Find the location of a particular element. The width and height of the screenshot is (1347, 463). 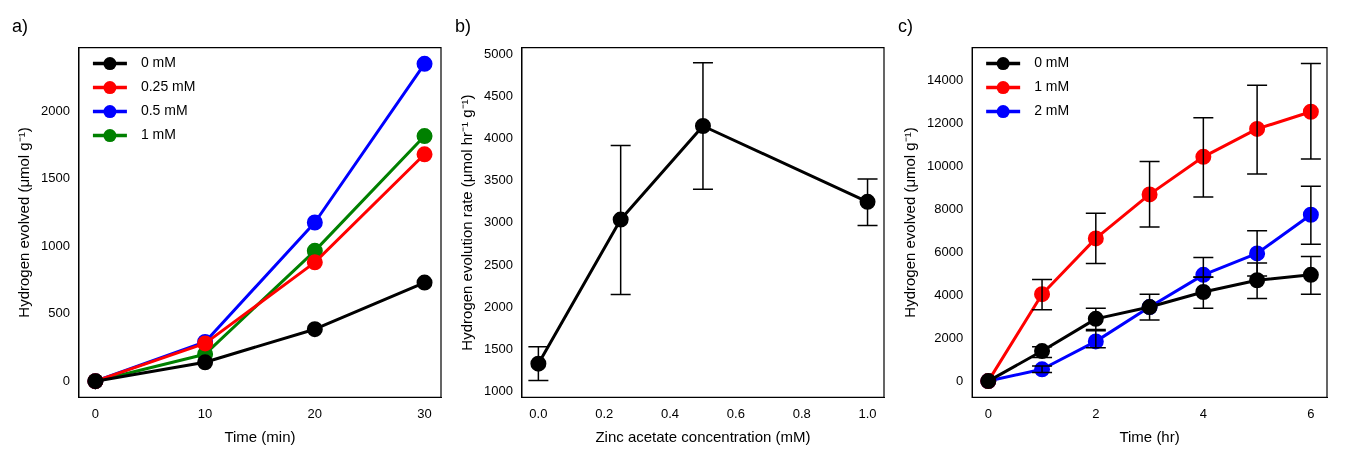

y-tick-label: 14000 is located at coordinates (945, 80).